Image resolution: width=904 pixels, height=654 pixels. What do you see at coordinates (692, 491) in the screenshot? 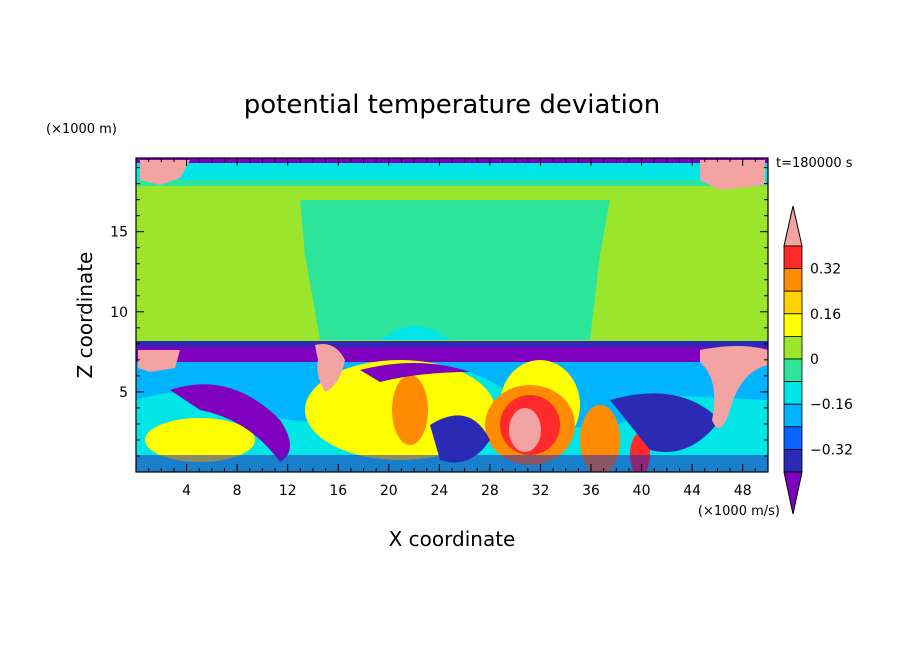
I see `x-tick-label: 44` at bounding box center [692, 491].